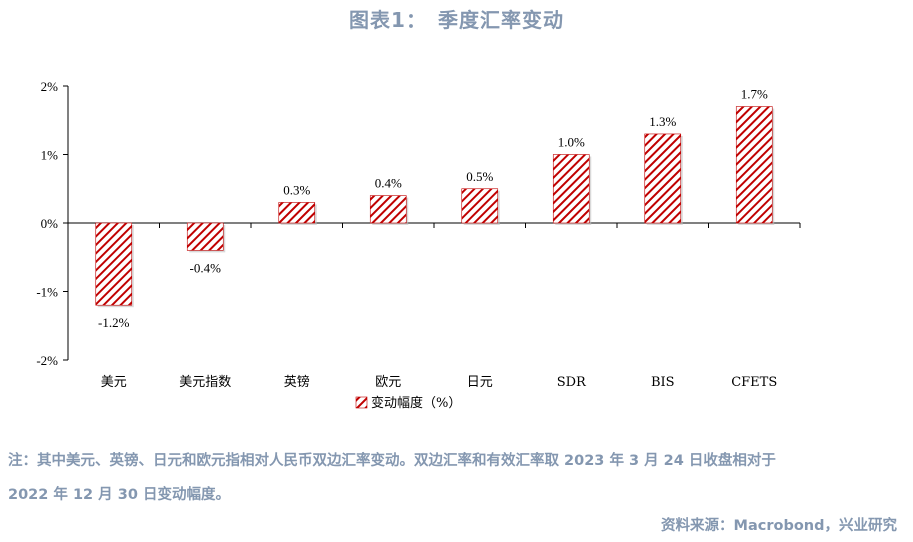 Image resolution: width=913 pixels, height=542 pixels. Describe the element at coordinates (114, 322) in the screenshot. I see `data-label: -1.2%` at that location.